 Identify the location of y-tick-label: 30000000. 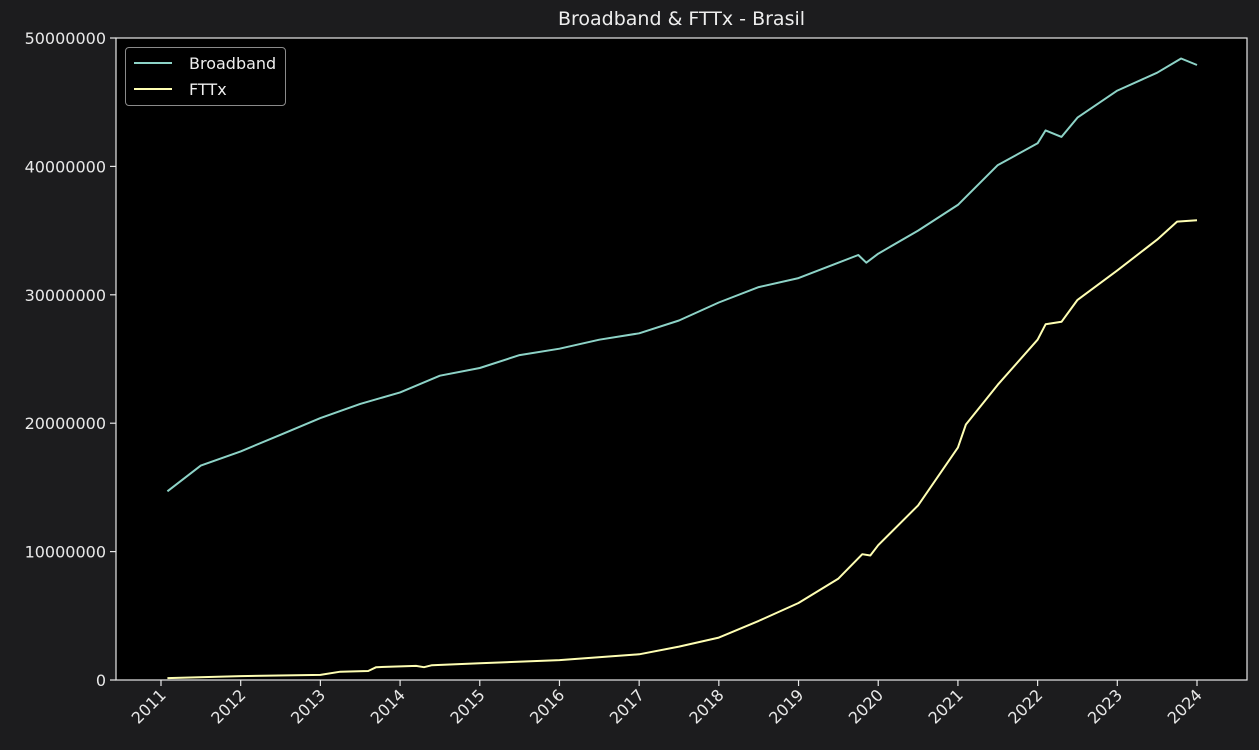
(65, 295).